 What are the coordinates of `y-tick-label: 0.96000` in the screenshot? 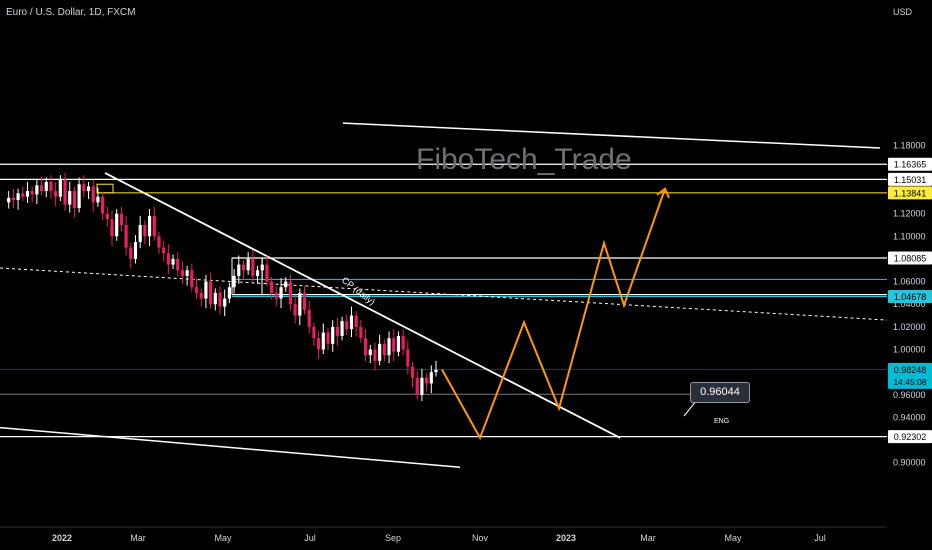 It's located at (909, 395).